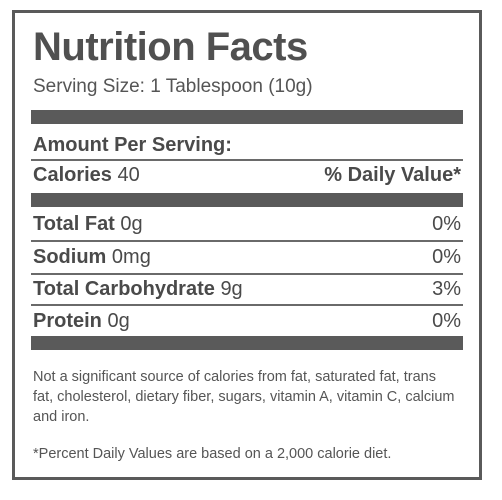  Describe the element at coordinates (67, 321) in the screenshot. I see `nutrient-name: Protein` at that location.